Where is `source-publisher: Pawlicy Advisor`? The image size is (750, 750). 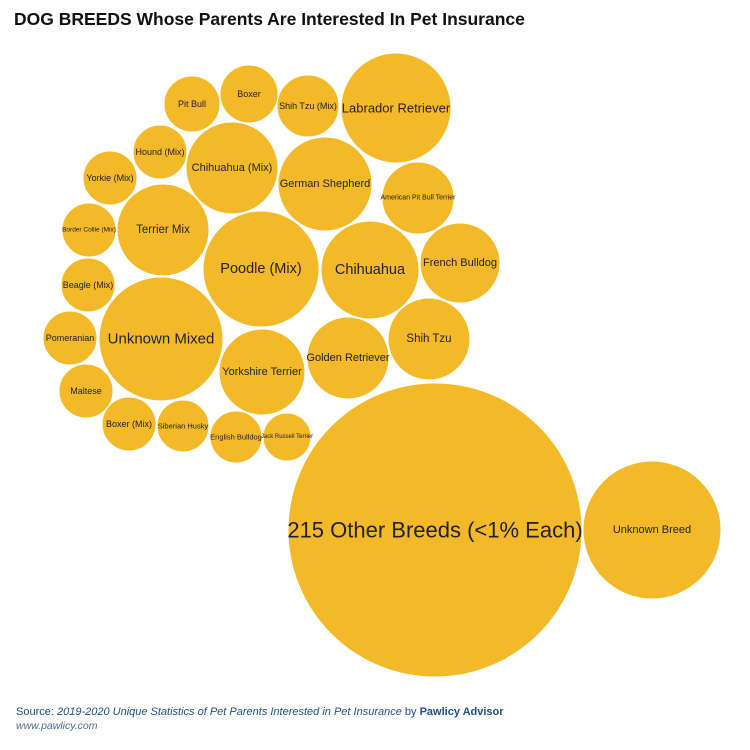 source-publisher: Pawlicy Advisor is located at coordinates (461, 712).